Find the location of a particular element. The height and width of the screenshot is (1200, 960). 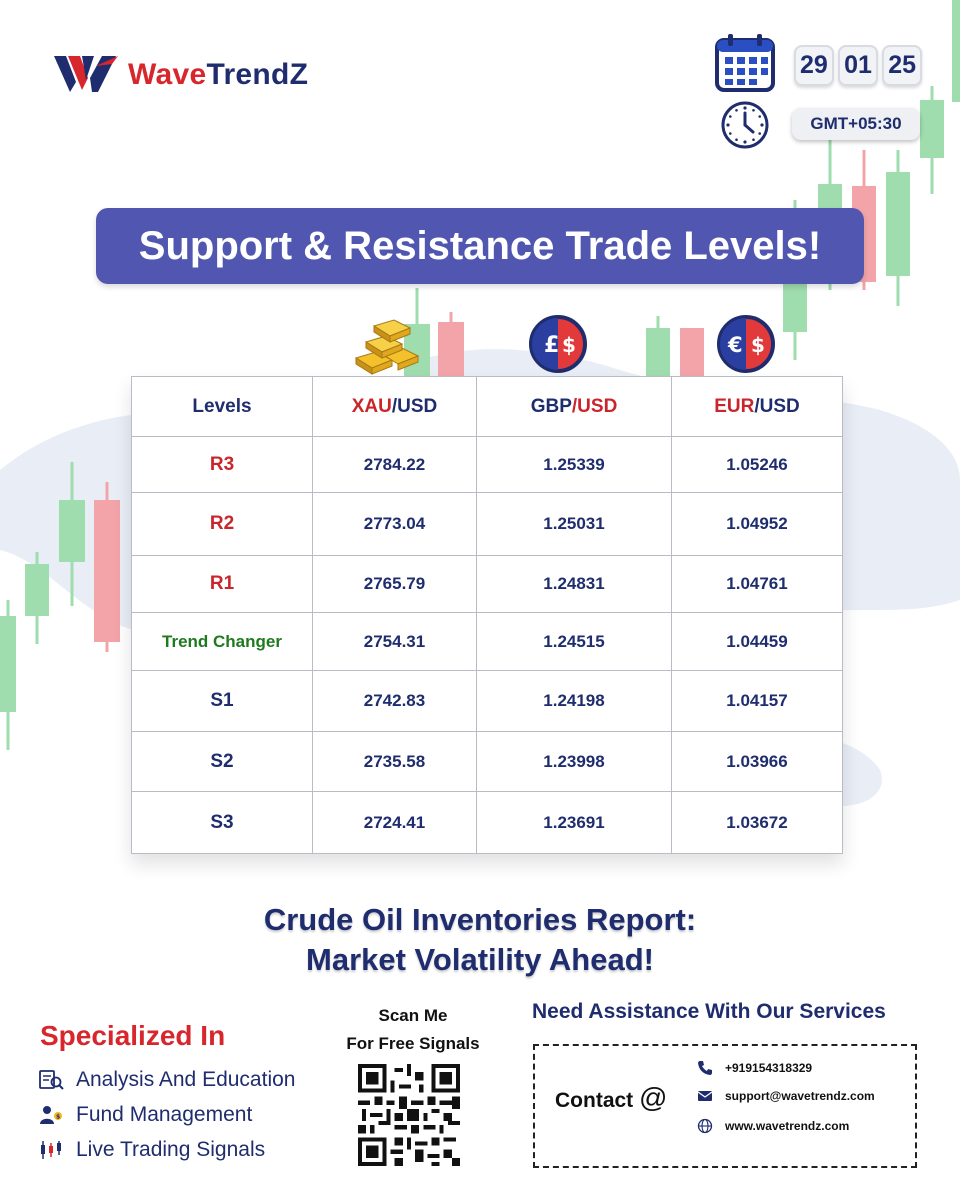

table-row: R3 2784.22 1.25339 1.05246 is located at coordinates (487, 464).